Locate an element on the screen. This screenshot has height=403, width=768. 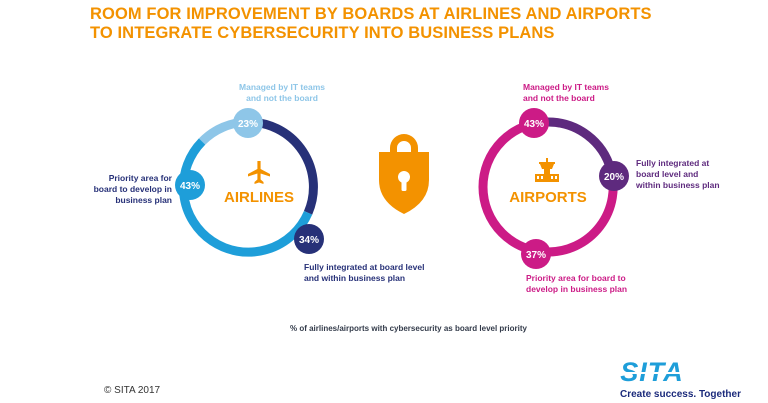
airlines-donut: 23% 43% 34% AIRLINES is located at coordinates (249, 182).